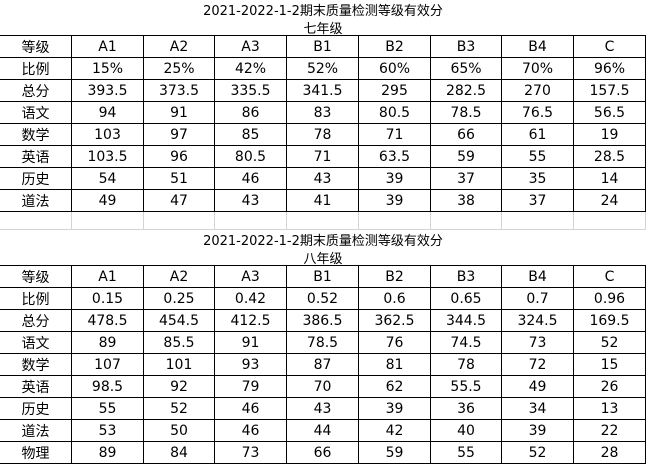 The height and width of the screenshot is (464, 646). What do you see at coordinates (466, 387) in the screenshot?
I see `data-cell: 55.5` at bounding box center [466, 387].